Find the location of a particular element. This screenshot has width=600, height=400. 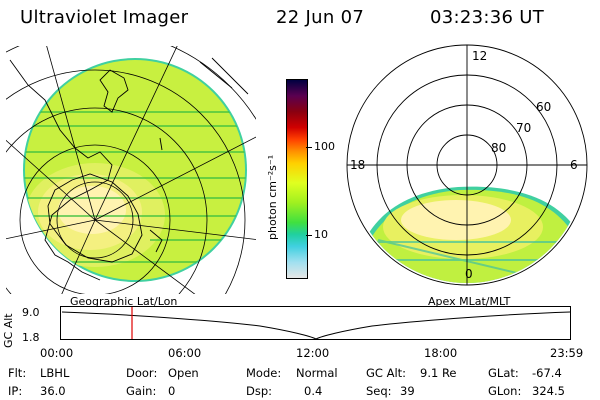

altitude-tick-high: 9.0 is located at coordinates (31, 312).